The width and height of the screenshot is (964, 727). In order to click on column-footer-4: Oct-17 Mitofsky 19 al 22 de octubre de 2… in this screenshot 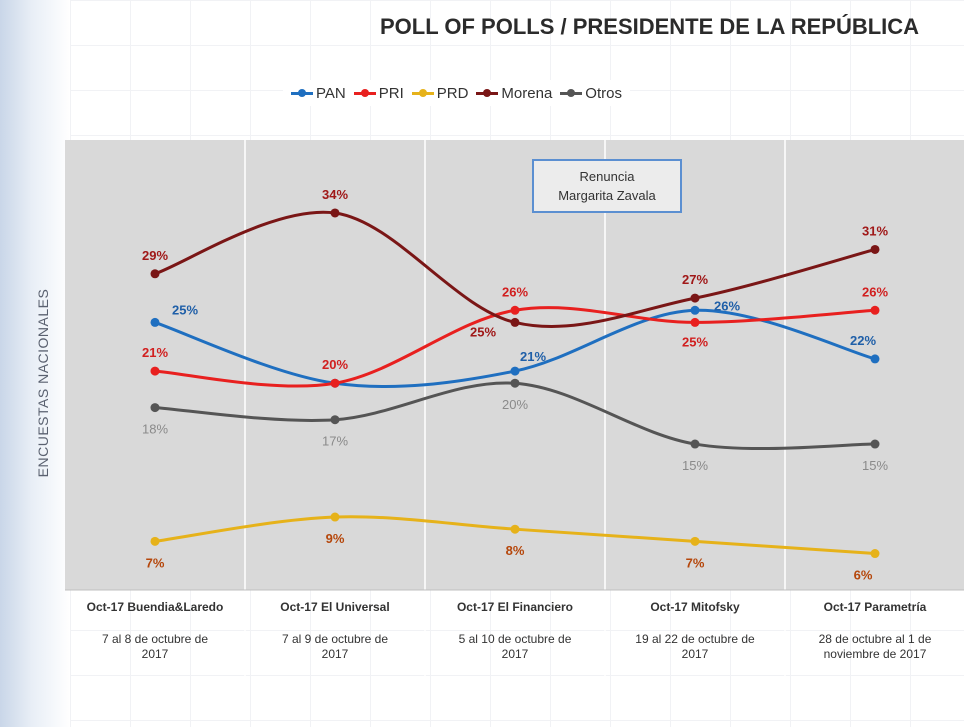, I will do `click(695, 631)`.